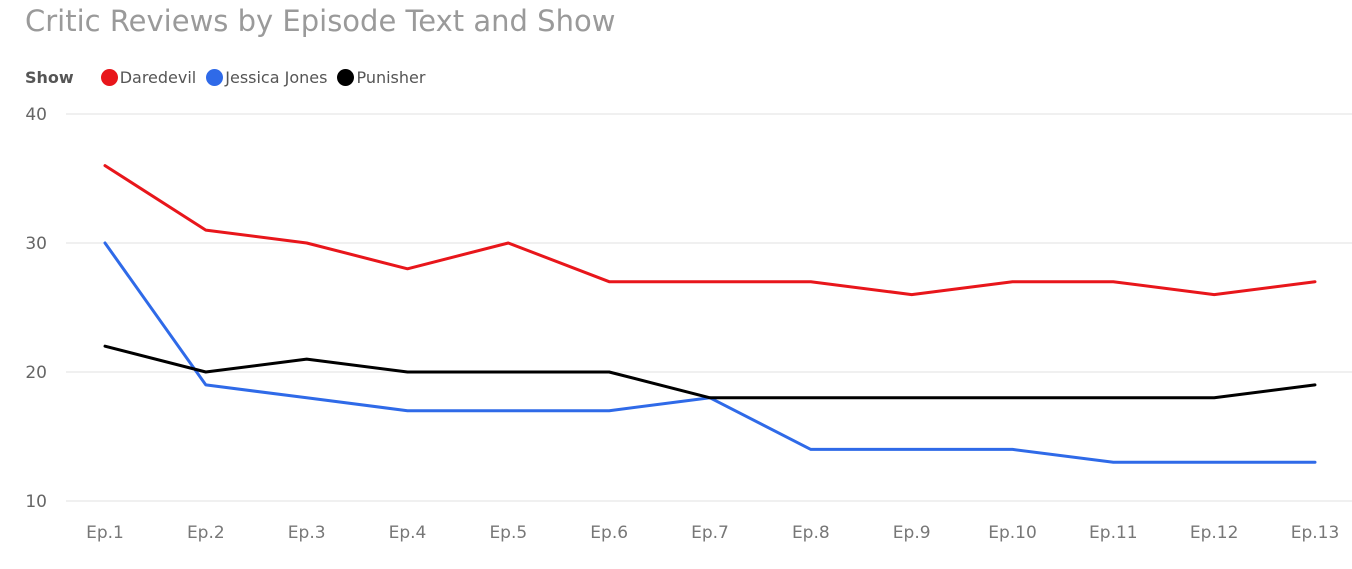 The width and height of the screenshot is (1352, 569). I want to click on legend: Show Daredevil Jessica Jones Punisher, so click(230, 77).